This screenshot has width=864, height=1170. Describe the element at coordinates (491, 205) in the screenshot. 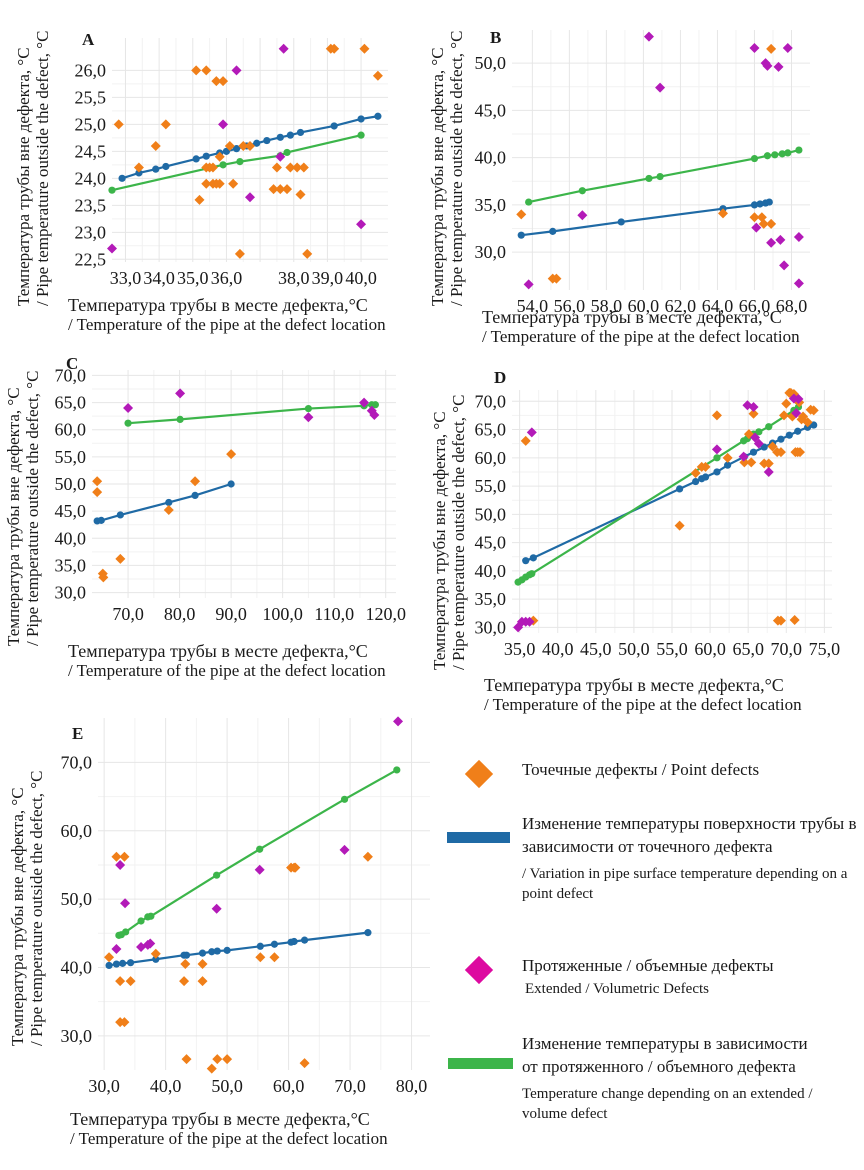

I see `y-tick-label: 35,0` at that location.